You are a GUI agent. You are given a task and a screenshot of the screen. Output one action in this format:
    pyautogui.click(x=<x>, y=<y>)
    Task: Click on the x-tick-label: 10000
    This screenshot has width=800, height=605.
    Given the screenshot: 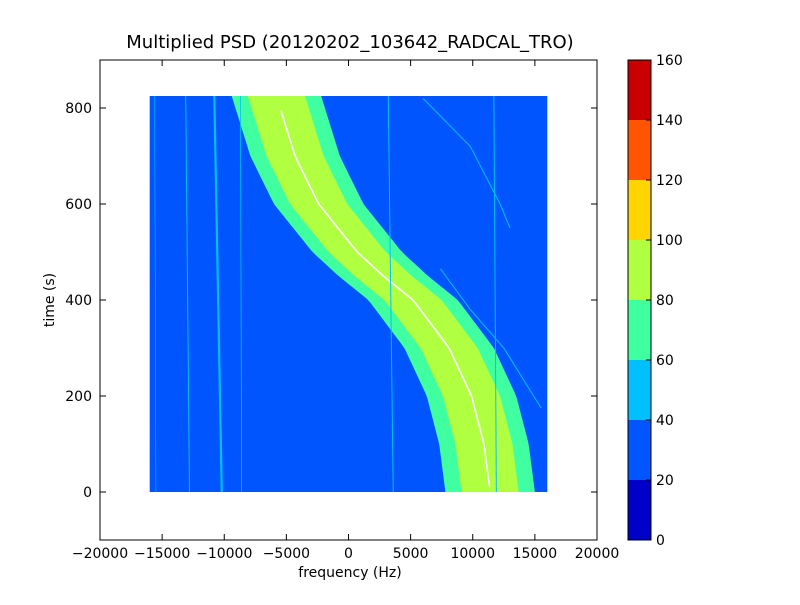 What is the action you would take?
    pyautogui.click(x=472, y=554)
    